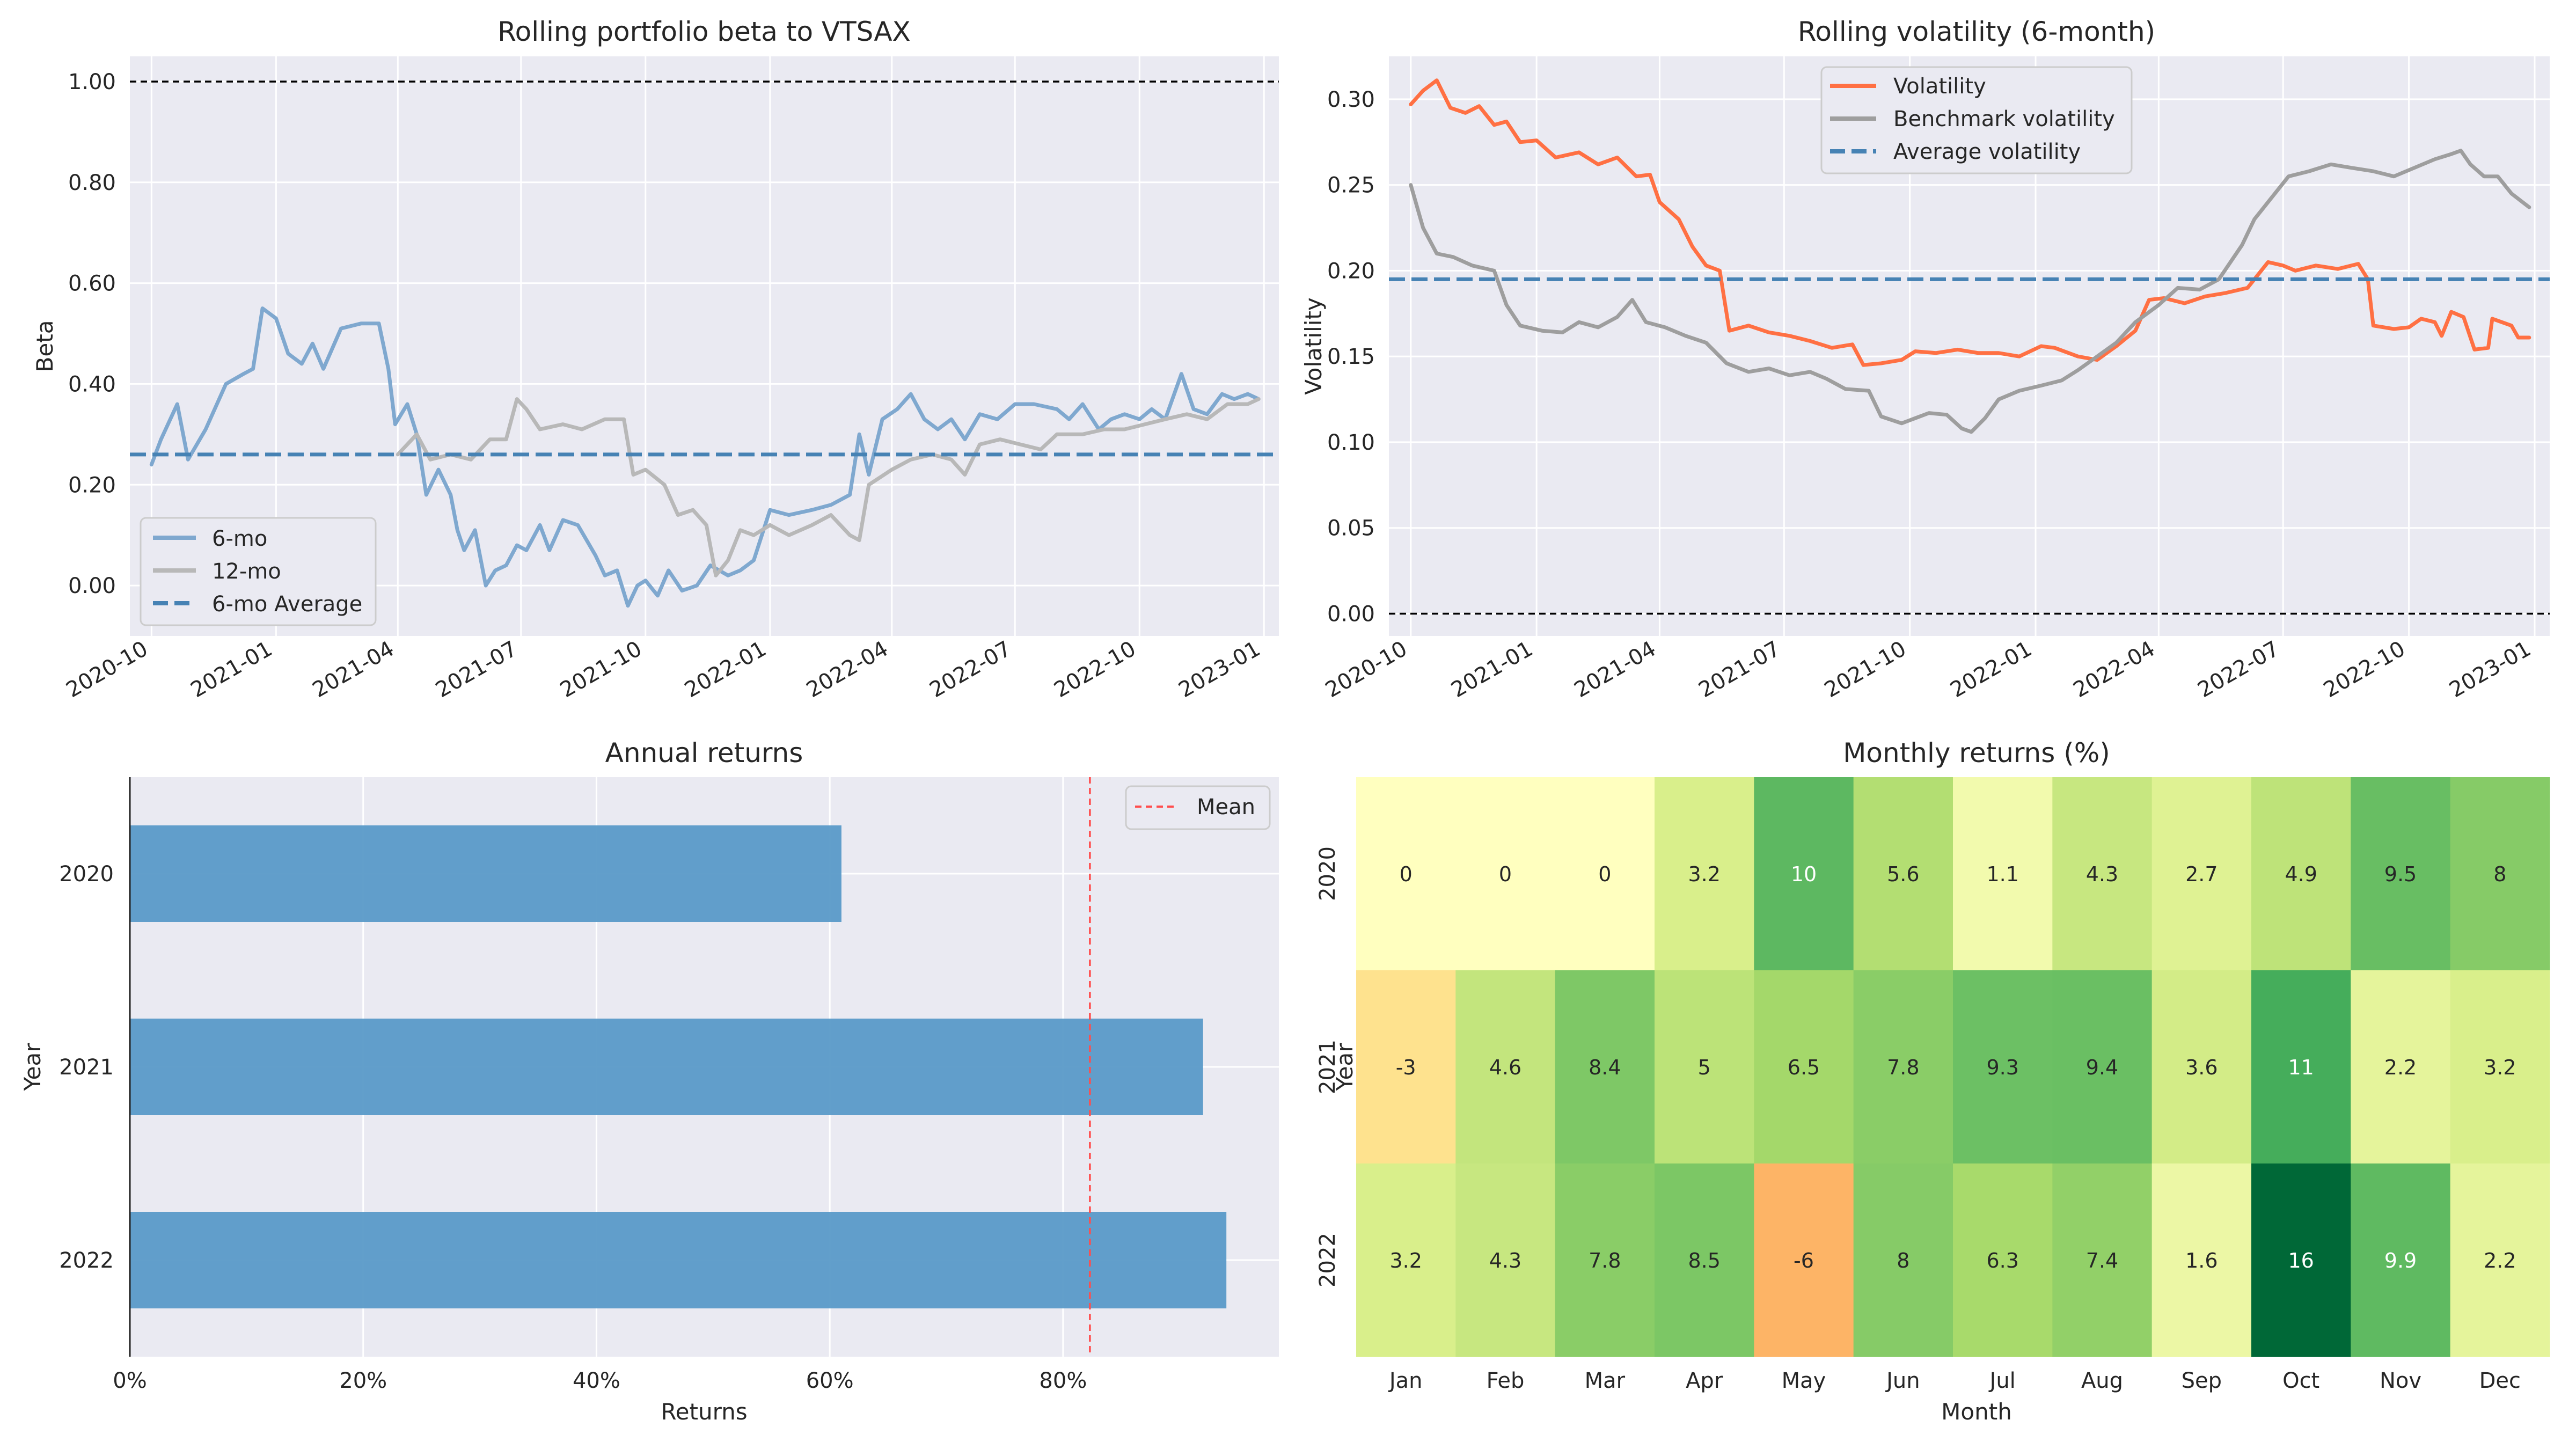  I want to click on monthly-returns-title: Monthly returns (%), so click(1976, 753).